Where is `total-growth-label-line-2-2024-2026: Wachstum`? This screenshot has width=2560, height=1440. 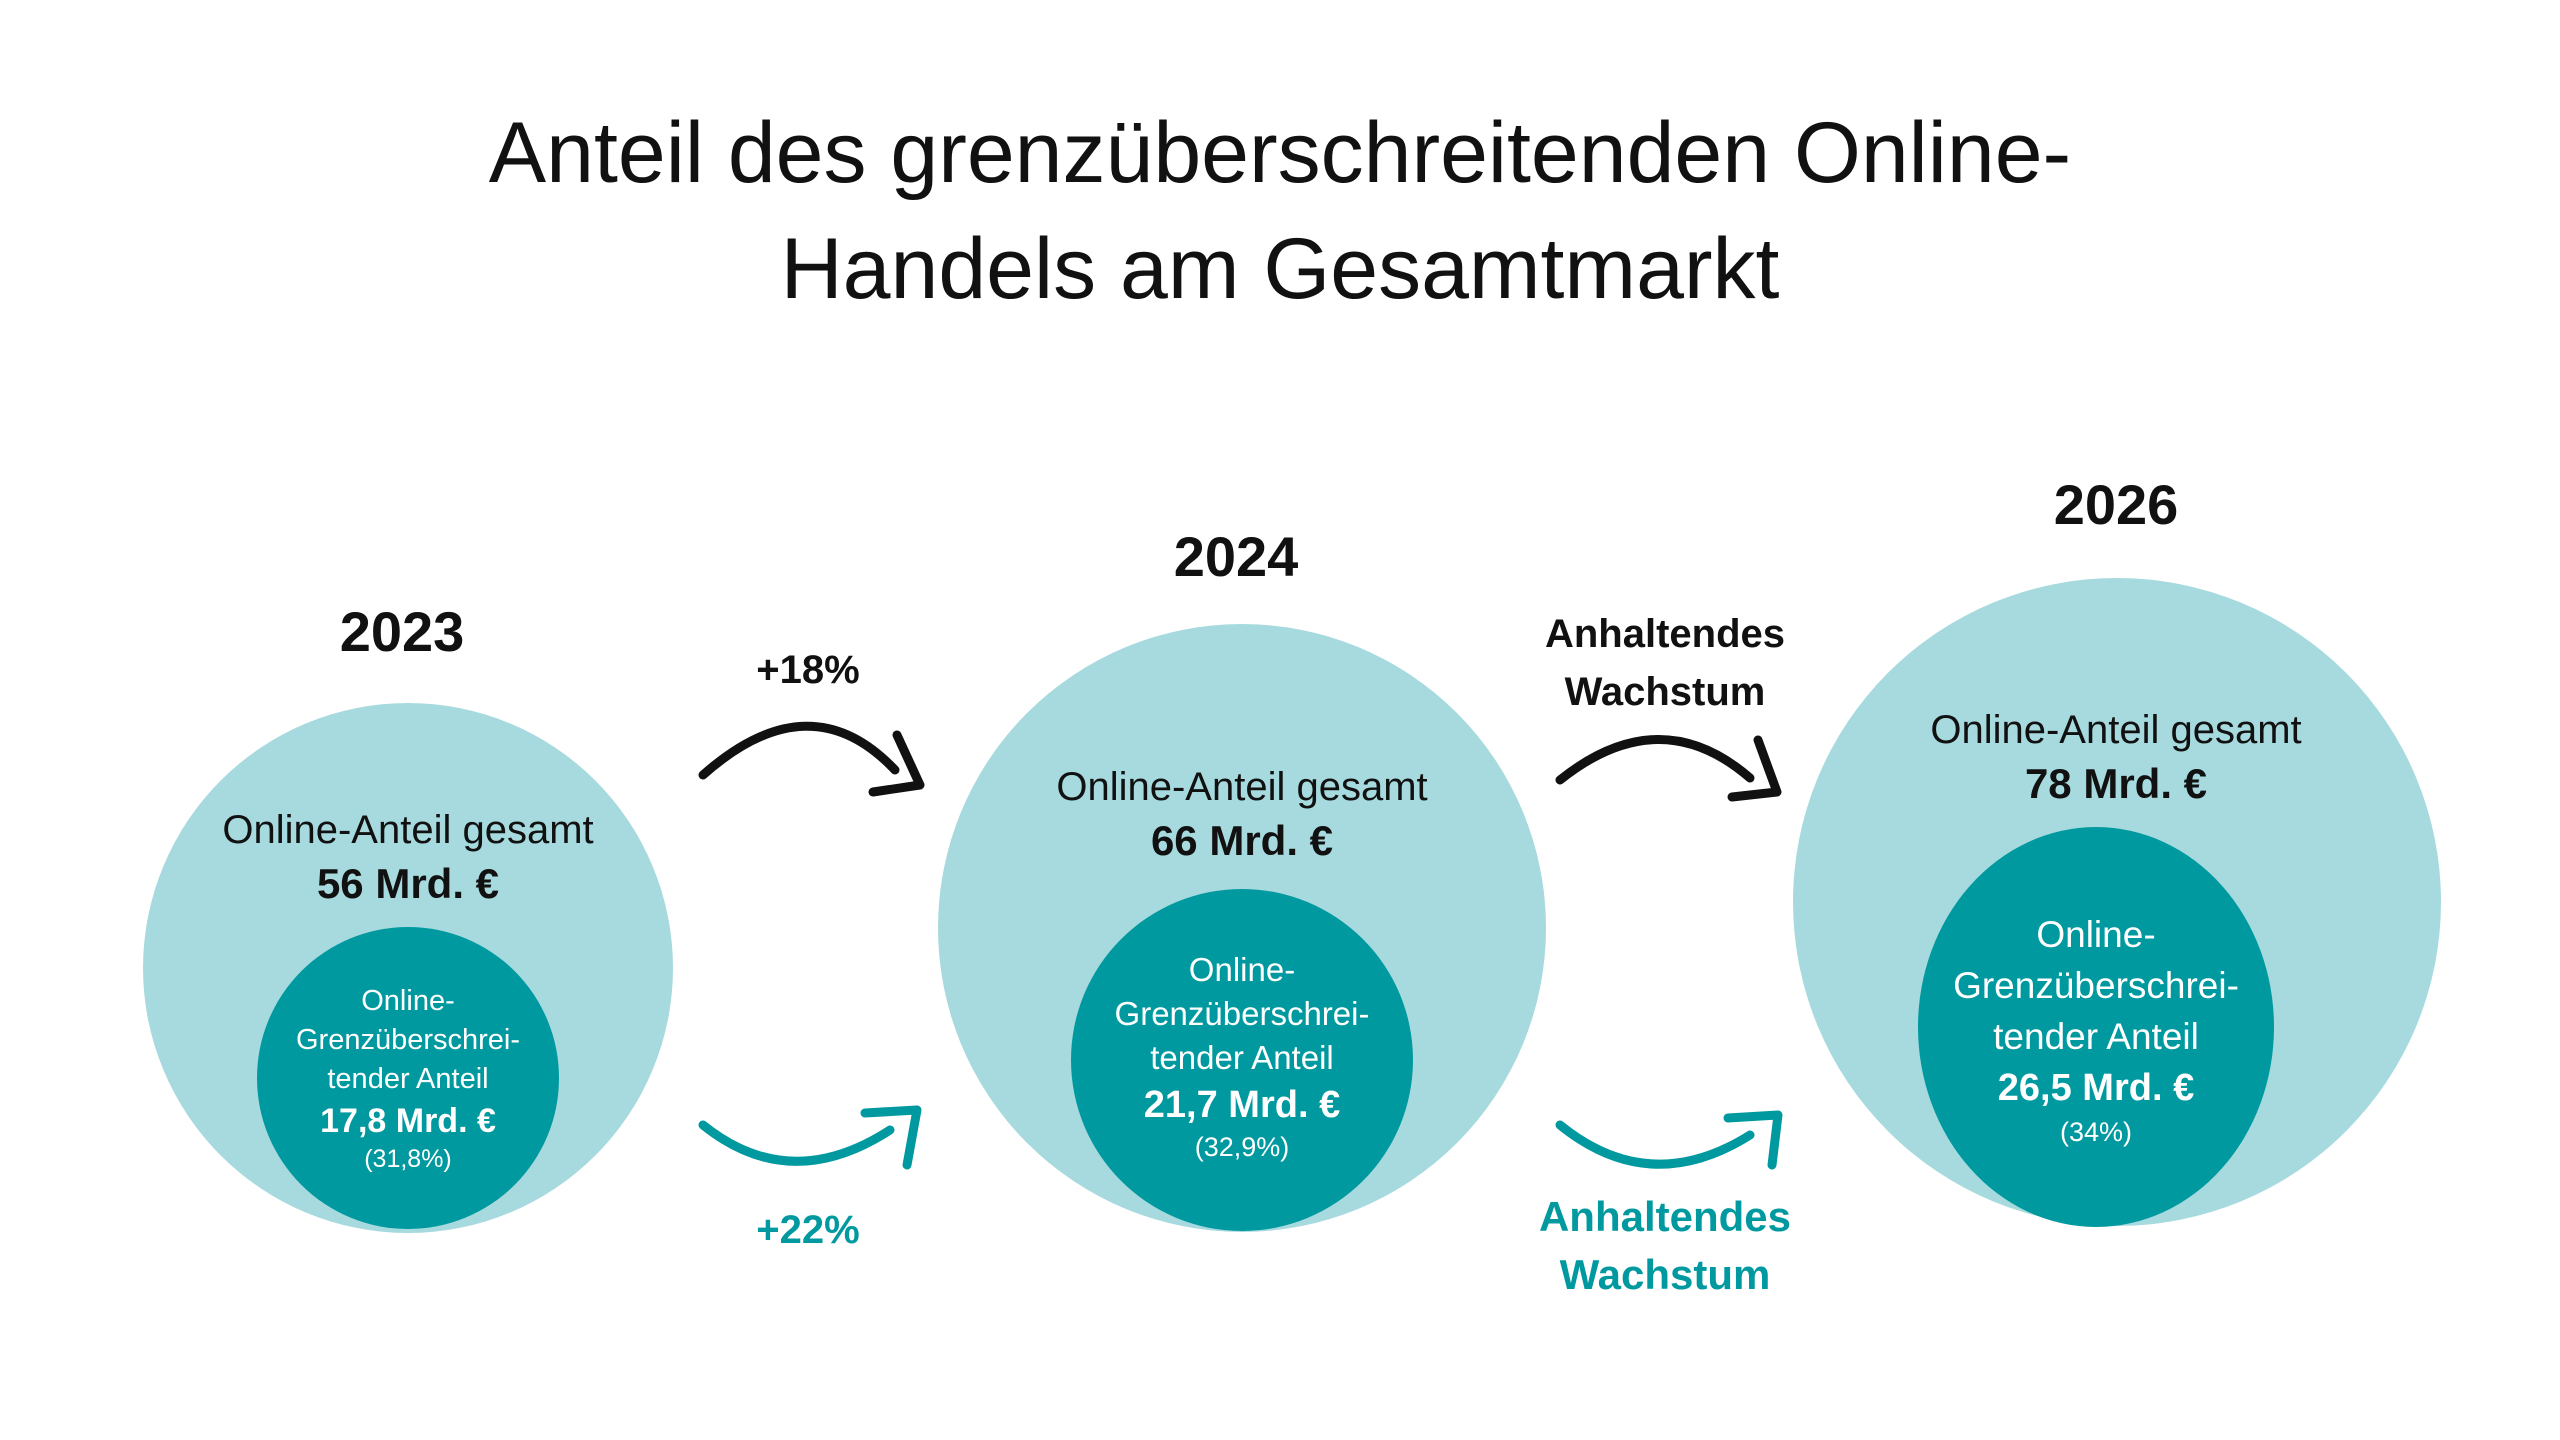
total-growth-label-line-2-2024-2026: Wachstum is located at coordinates (1665, 692).